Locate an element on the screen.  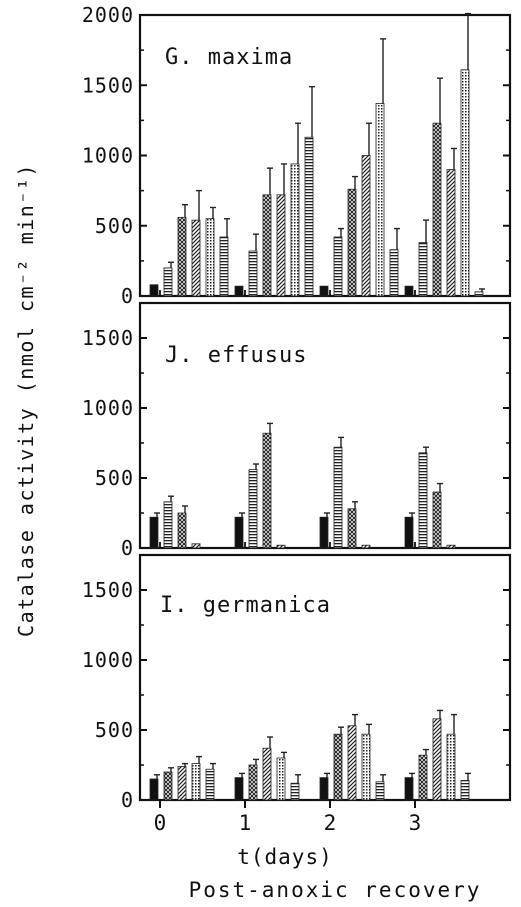
x-tick-label: 3 is located at coordinates (415, 823).